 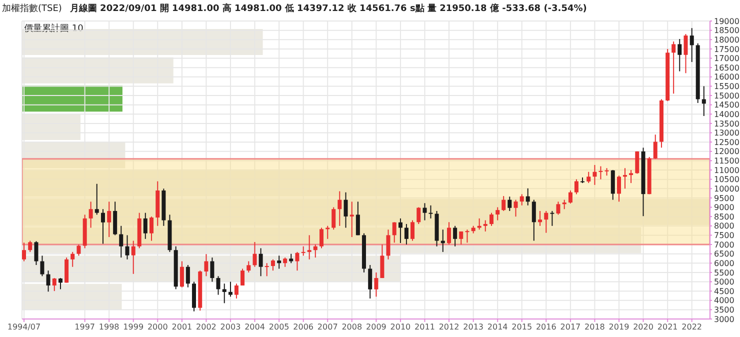 What do you see at coordinates (109, 327) in the screenshot?
I see `x-tick-label: 1998` at bounding box center [109, 327].